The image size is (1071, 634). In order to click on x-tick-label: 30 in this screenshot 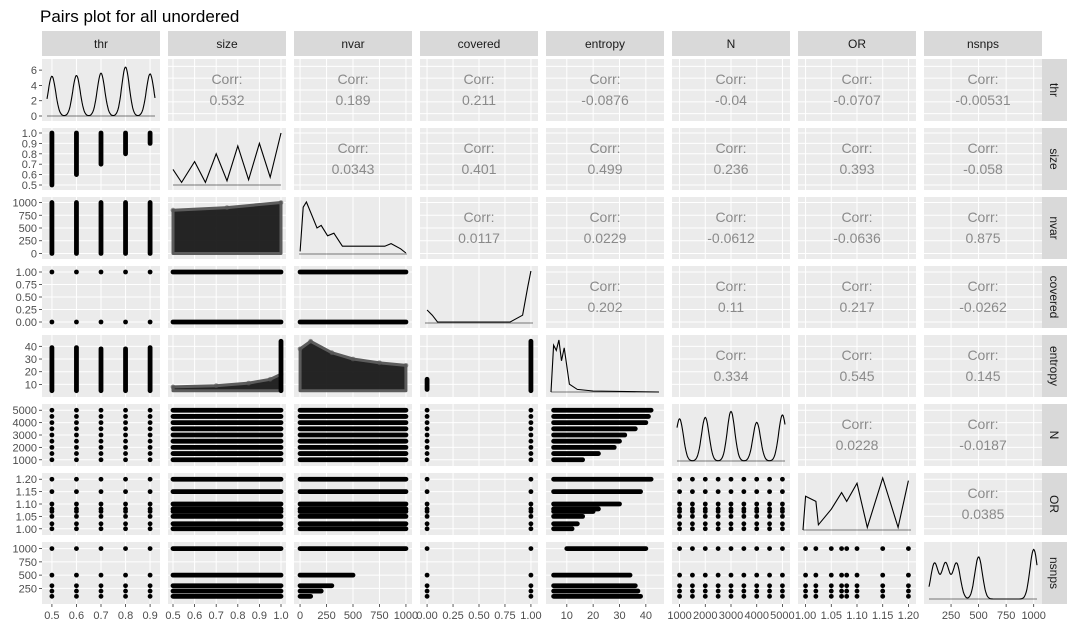, I will do `click(619, 616)`.